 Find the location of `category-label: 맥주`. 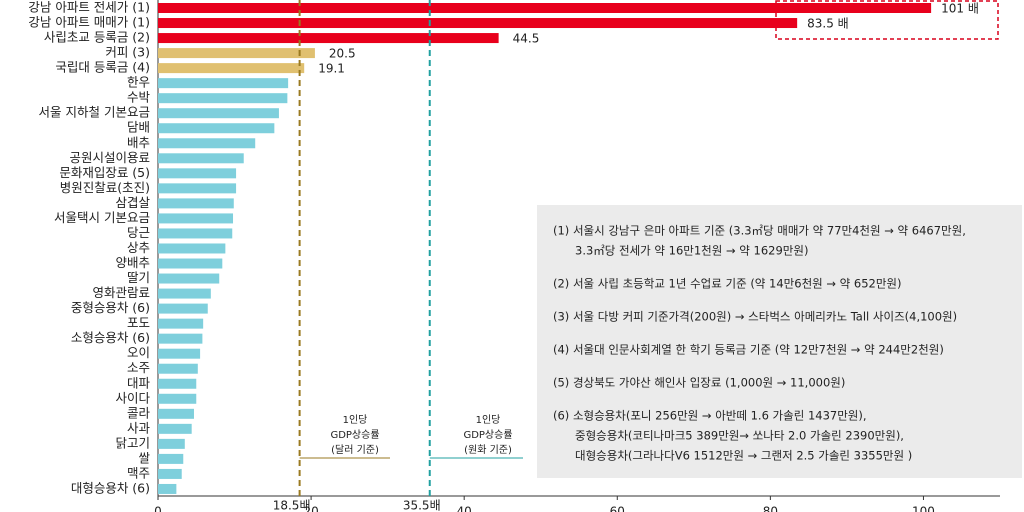

category-label: 맥주 is located at coordinates (138, 472).